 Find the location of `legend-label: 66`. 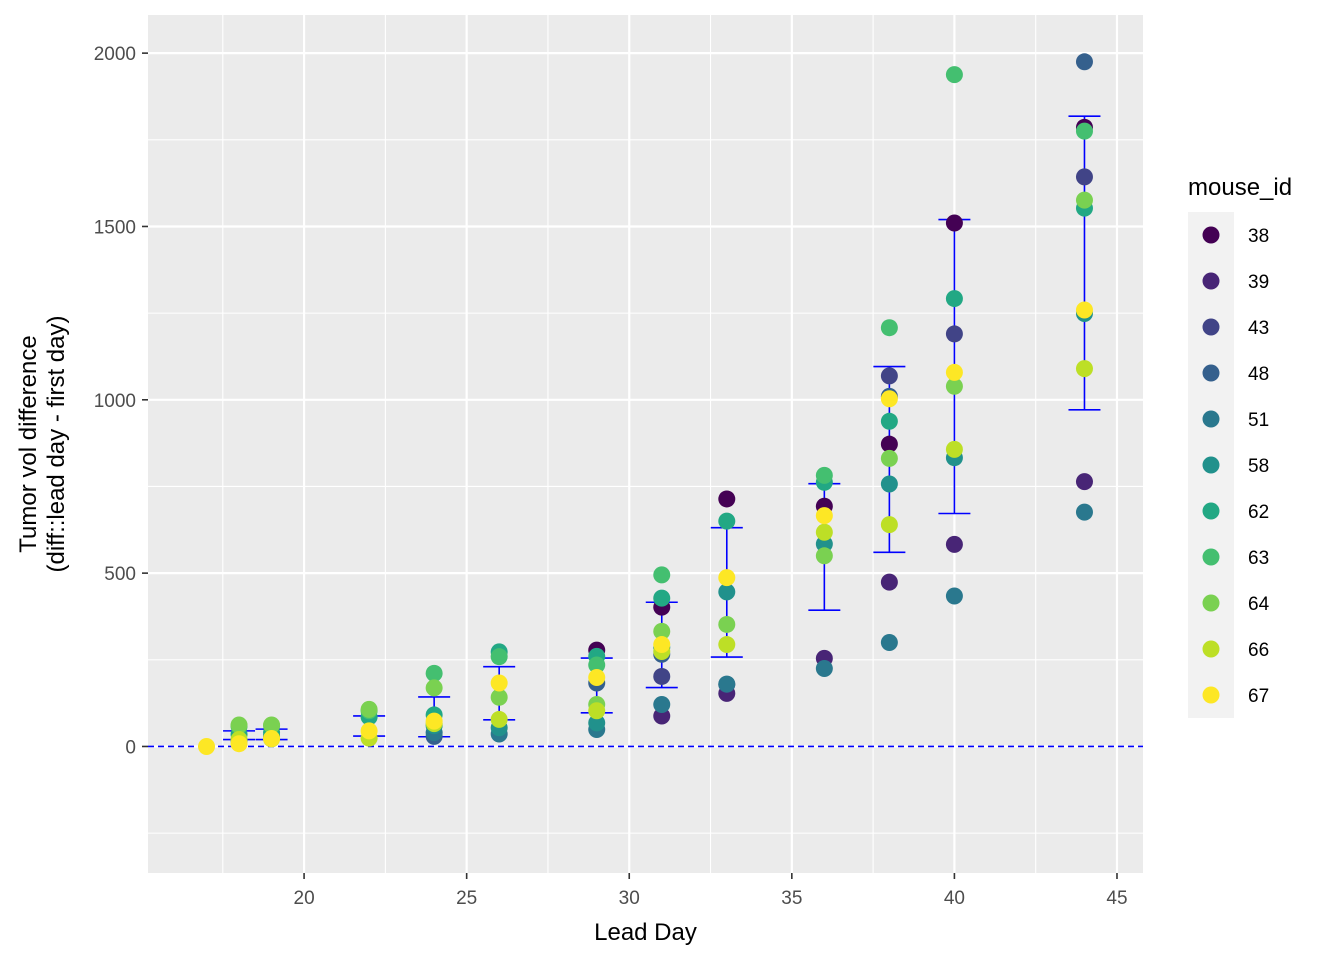

legend-label: 66 is located at coordinates (1258, 650).